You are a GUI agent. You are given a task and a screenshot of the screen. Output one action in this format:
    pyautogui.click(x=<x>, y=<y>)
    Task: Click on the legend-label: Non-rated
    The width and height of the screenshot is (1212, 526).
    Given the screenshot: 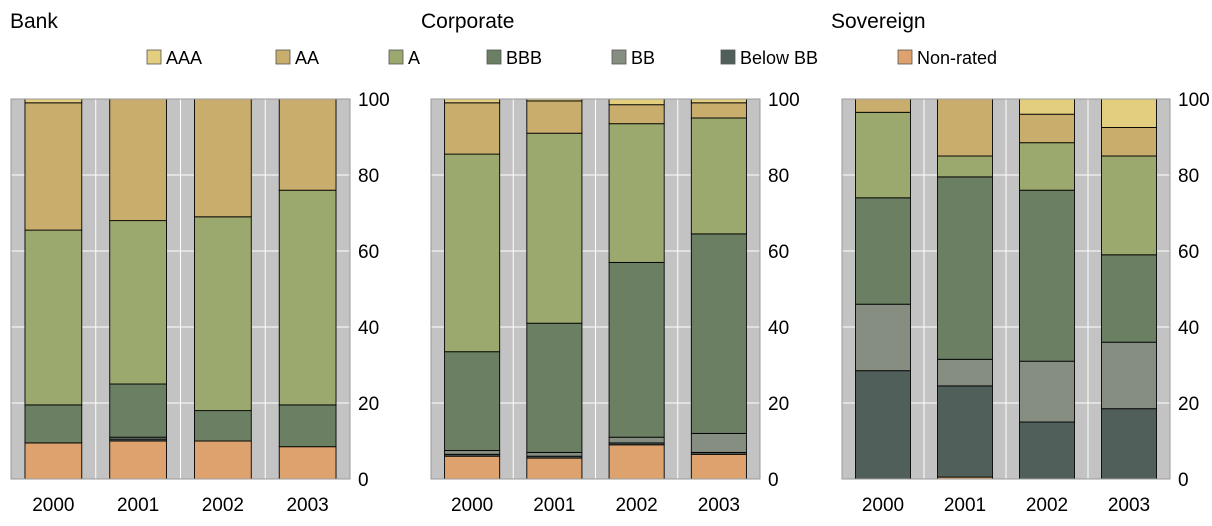 What is the action you would take?
    pyautogui.click(x=957, y=58)
    